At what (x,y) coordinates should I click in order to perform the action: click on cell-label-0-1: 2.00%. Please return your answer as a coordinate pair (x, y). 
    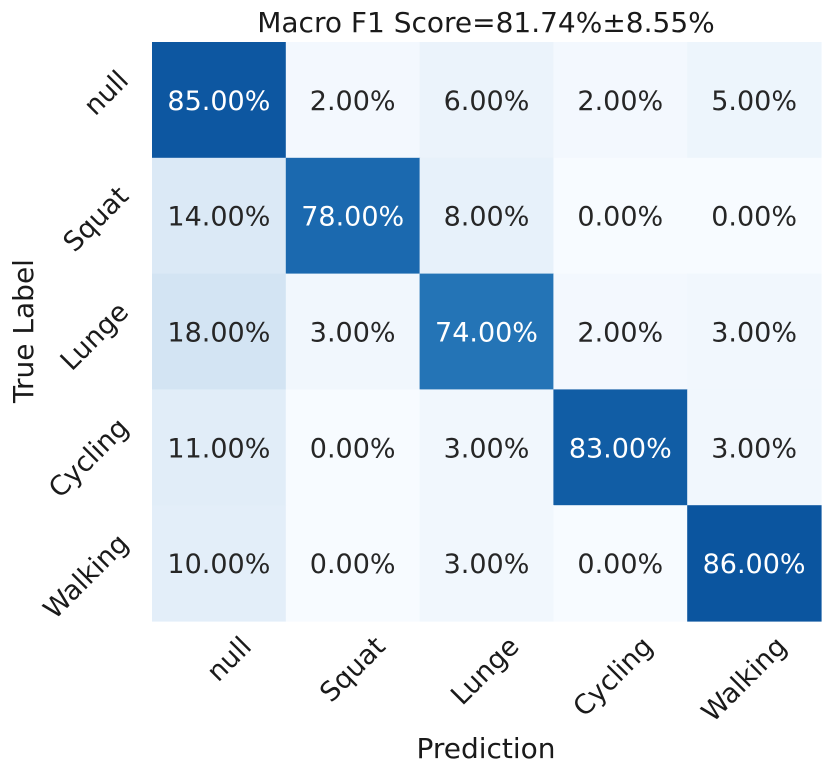
    Looking at the image, I should click on (353, 101).